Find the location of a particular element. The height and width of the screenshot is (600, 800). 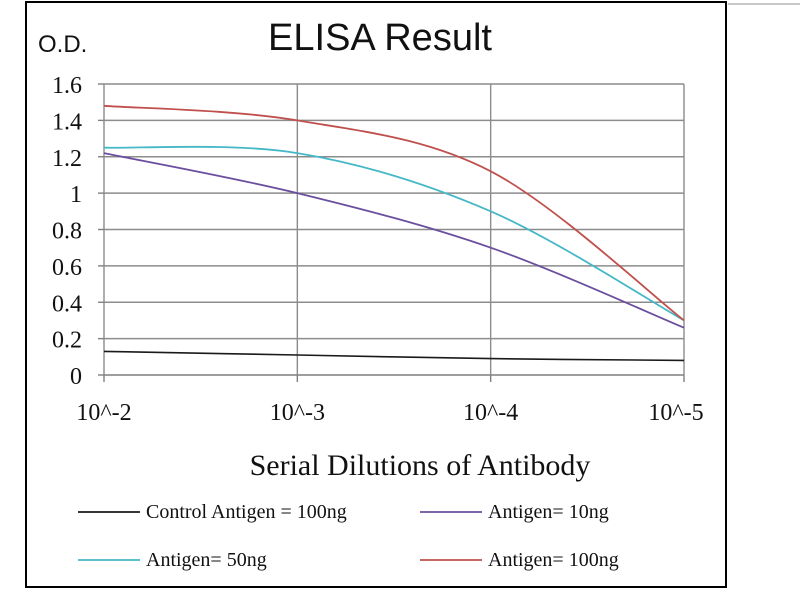

y-tick-label: 0.4 is located at coordinates (67, 304).